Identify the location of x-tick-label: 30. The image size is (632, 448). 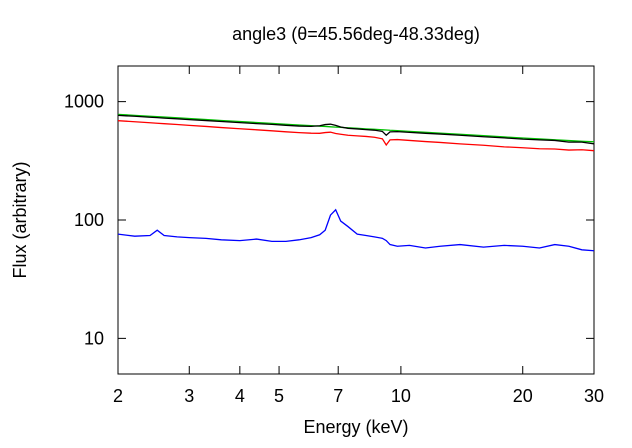
(594, 396).